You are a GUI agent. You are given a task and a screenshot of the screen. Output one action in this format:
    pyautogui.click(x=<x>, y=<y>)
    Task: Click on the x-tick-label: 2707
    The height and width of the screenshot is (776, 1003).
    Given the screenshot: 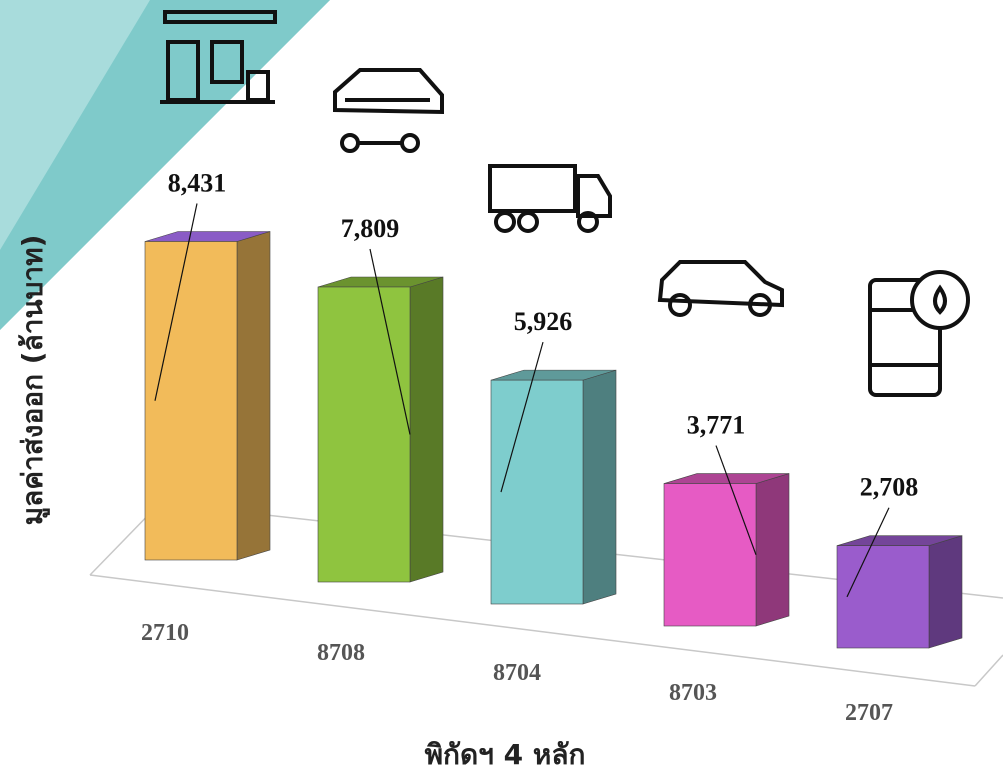 What is the action you would take?
    pyautogui.click(x=869, y=713)
    